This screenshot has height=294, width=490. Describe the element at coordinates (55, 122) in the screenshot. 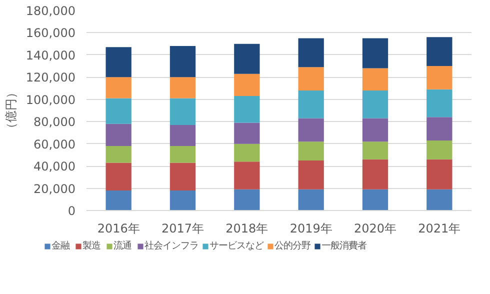

I see `y-tick-label: 80,000` at that location.